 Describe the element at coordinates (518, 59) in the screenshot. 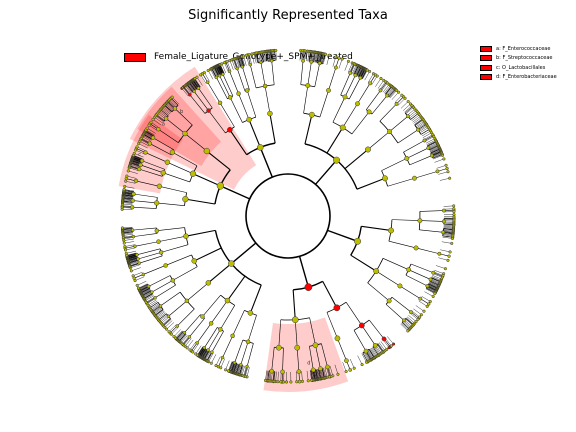

I see `taxa-legend-item: b: F_Streptococcaceae` at that location.